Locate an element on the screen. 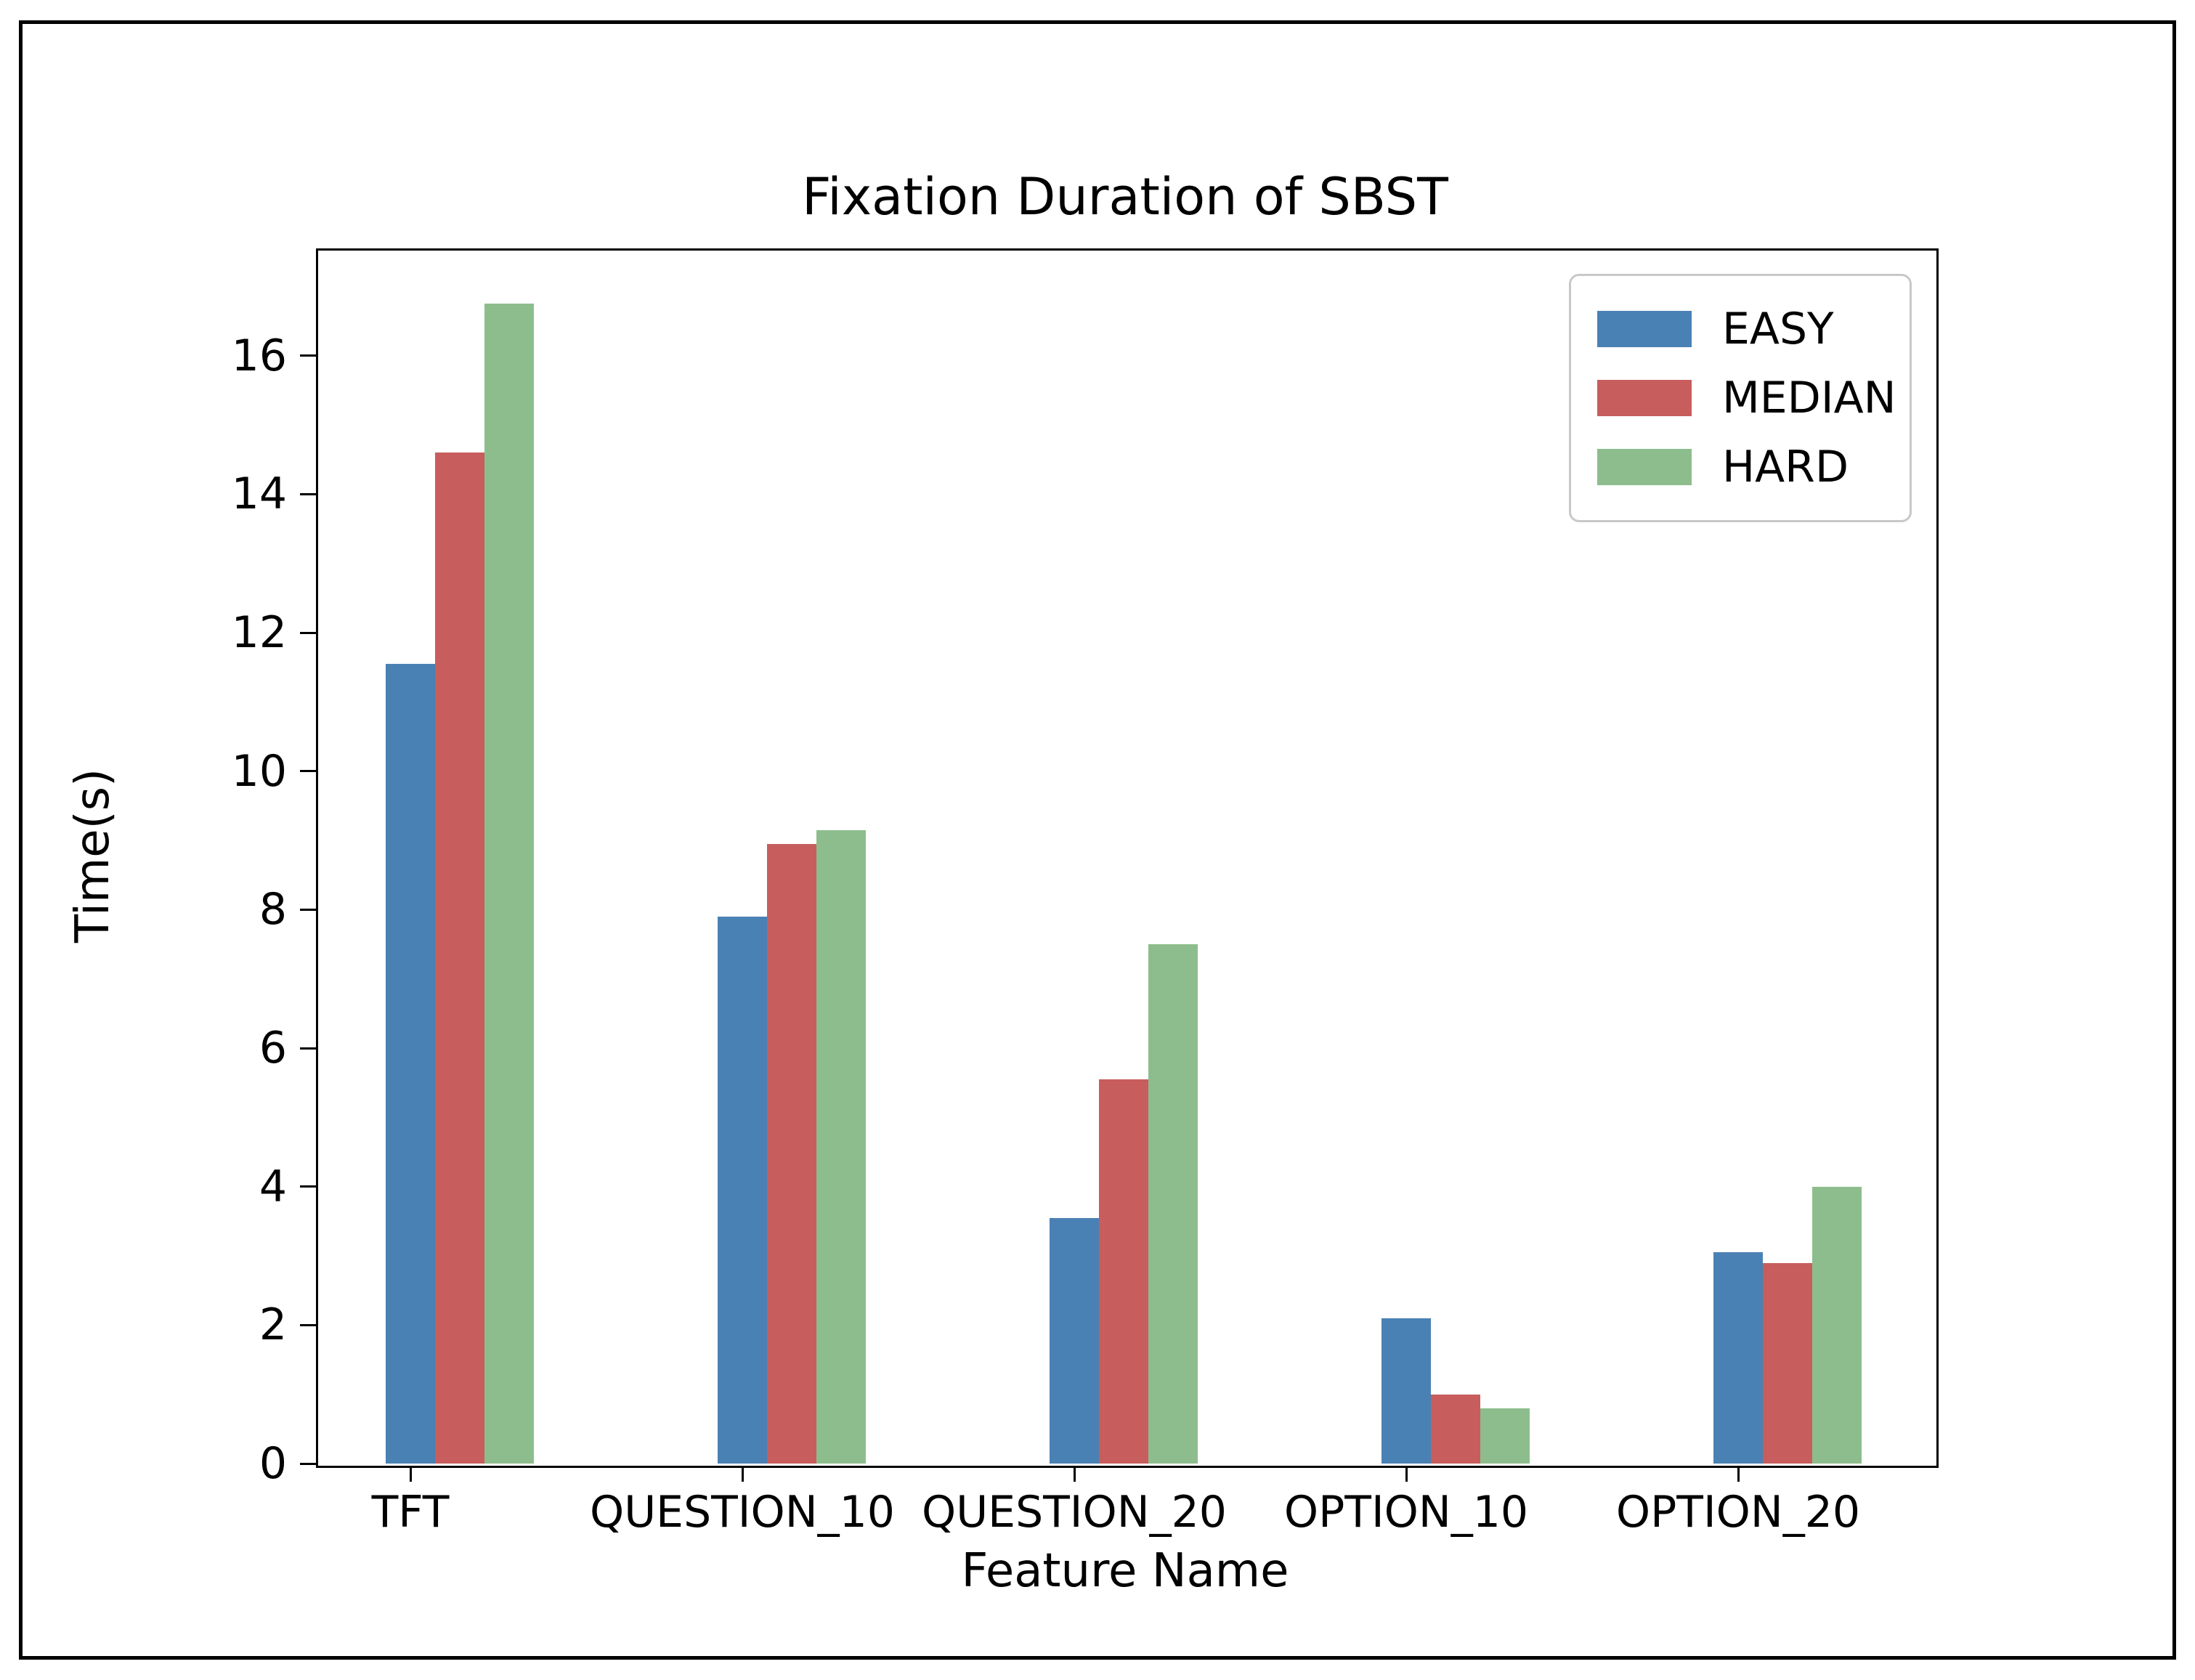 The width and height of the screenshot is (2195, 1680). legend-label: MEDIAN is located at coordinates (1809, 398).